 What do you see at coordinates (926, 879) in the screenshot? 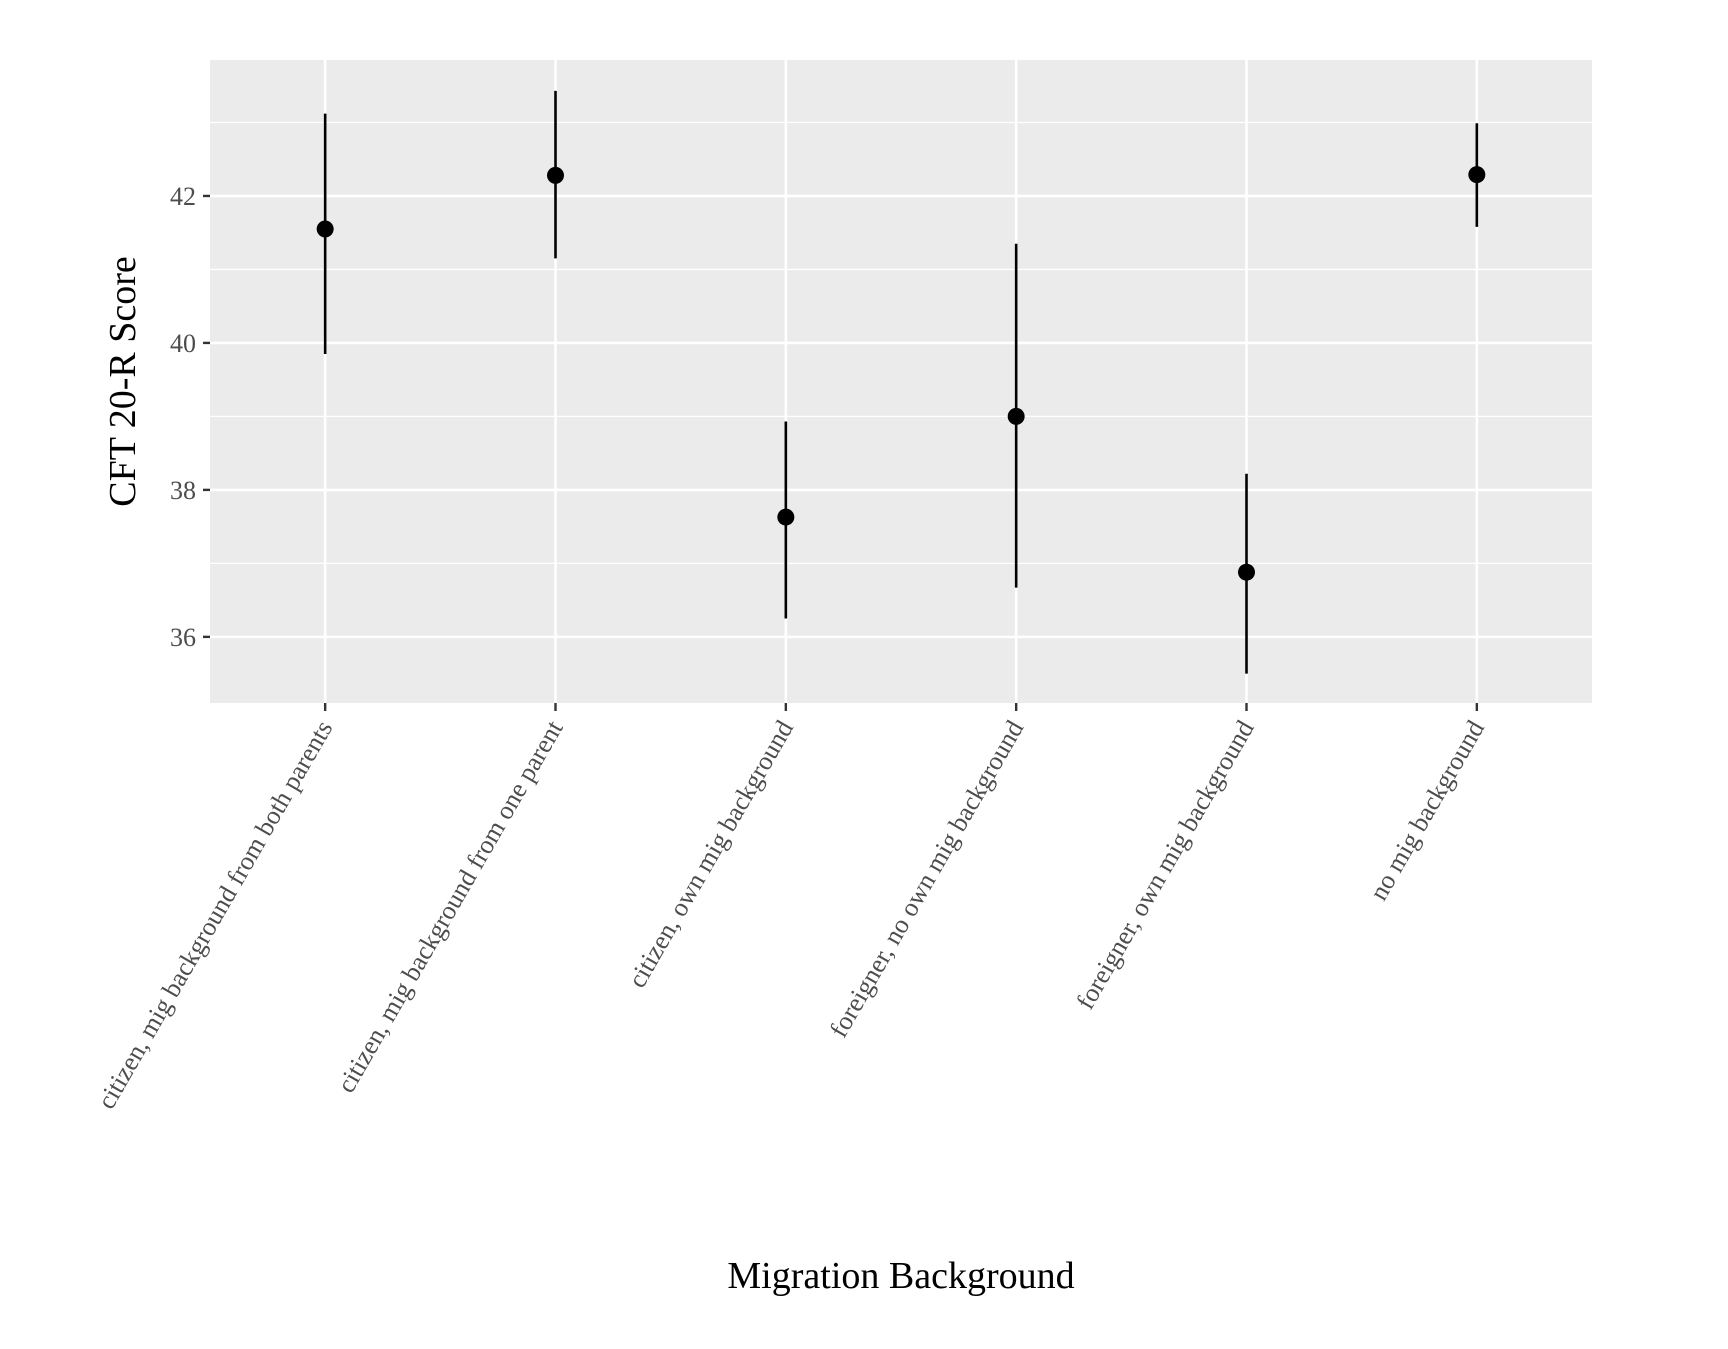
I see `x-tick-label: foreigner, no own mig background` at bounding box center [926, 879].